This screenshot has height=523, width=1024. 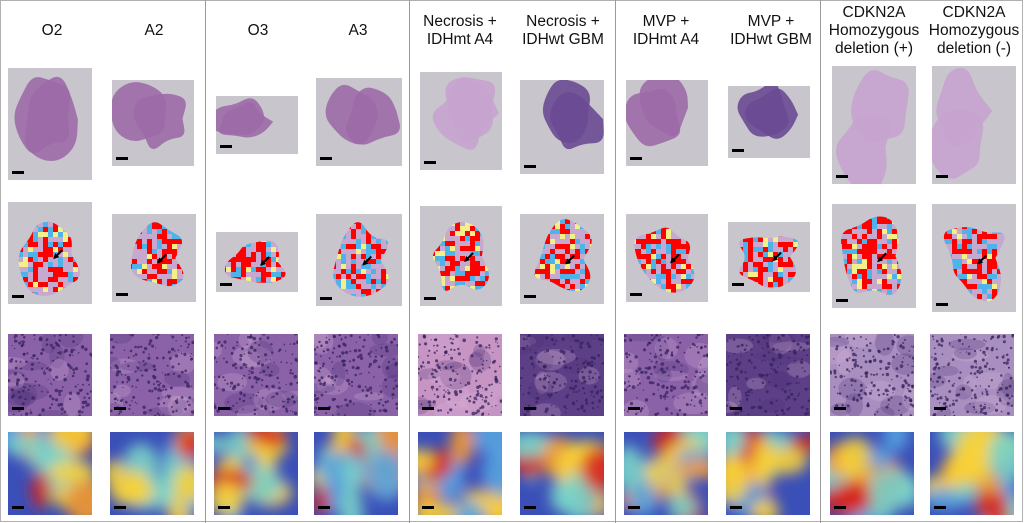 What do you see at coordinates (52, 30) in the screenshot?
I see `column-label-o2: O2` at bounding box center [52, 30].